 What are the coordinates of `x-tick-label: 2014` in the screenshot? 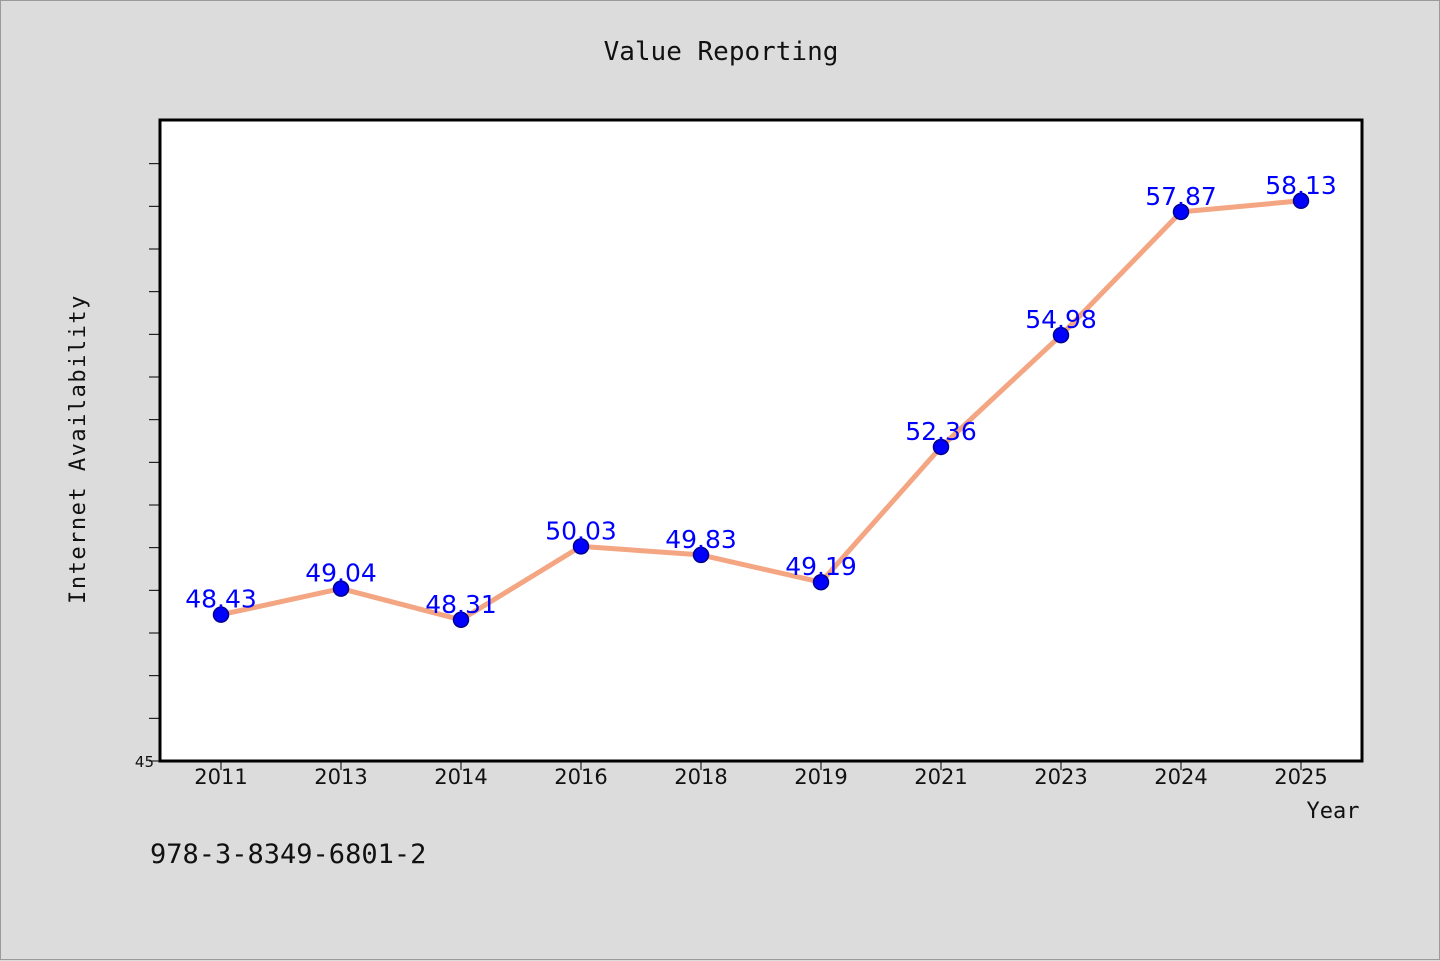 It's located at (460, 777).